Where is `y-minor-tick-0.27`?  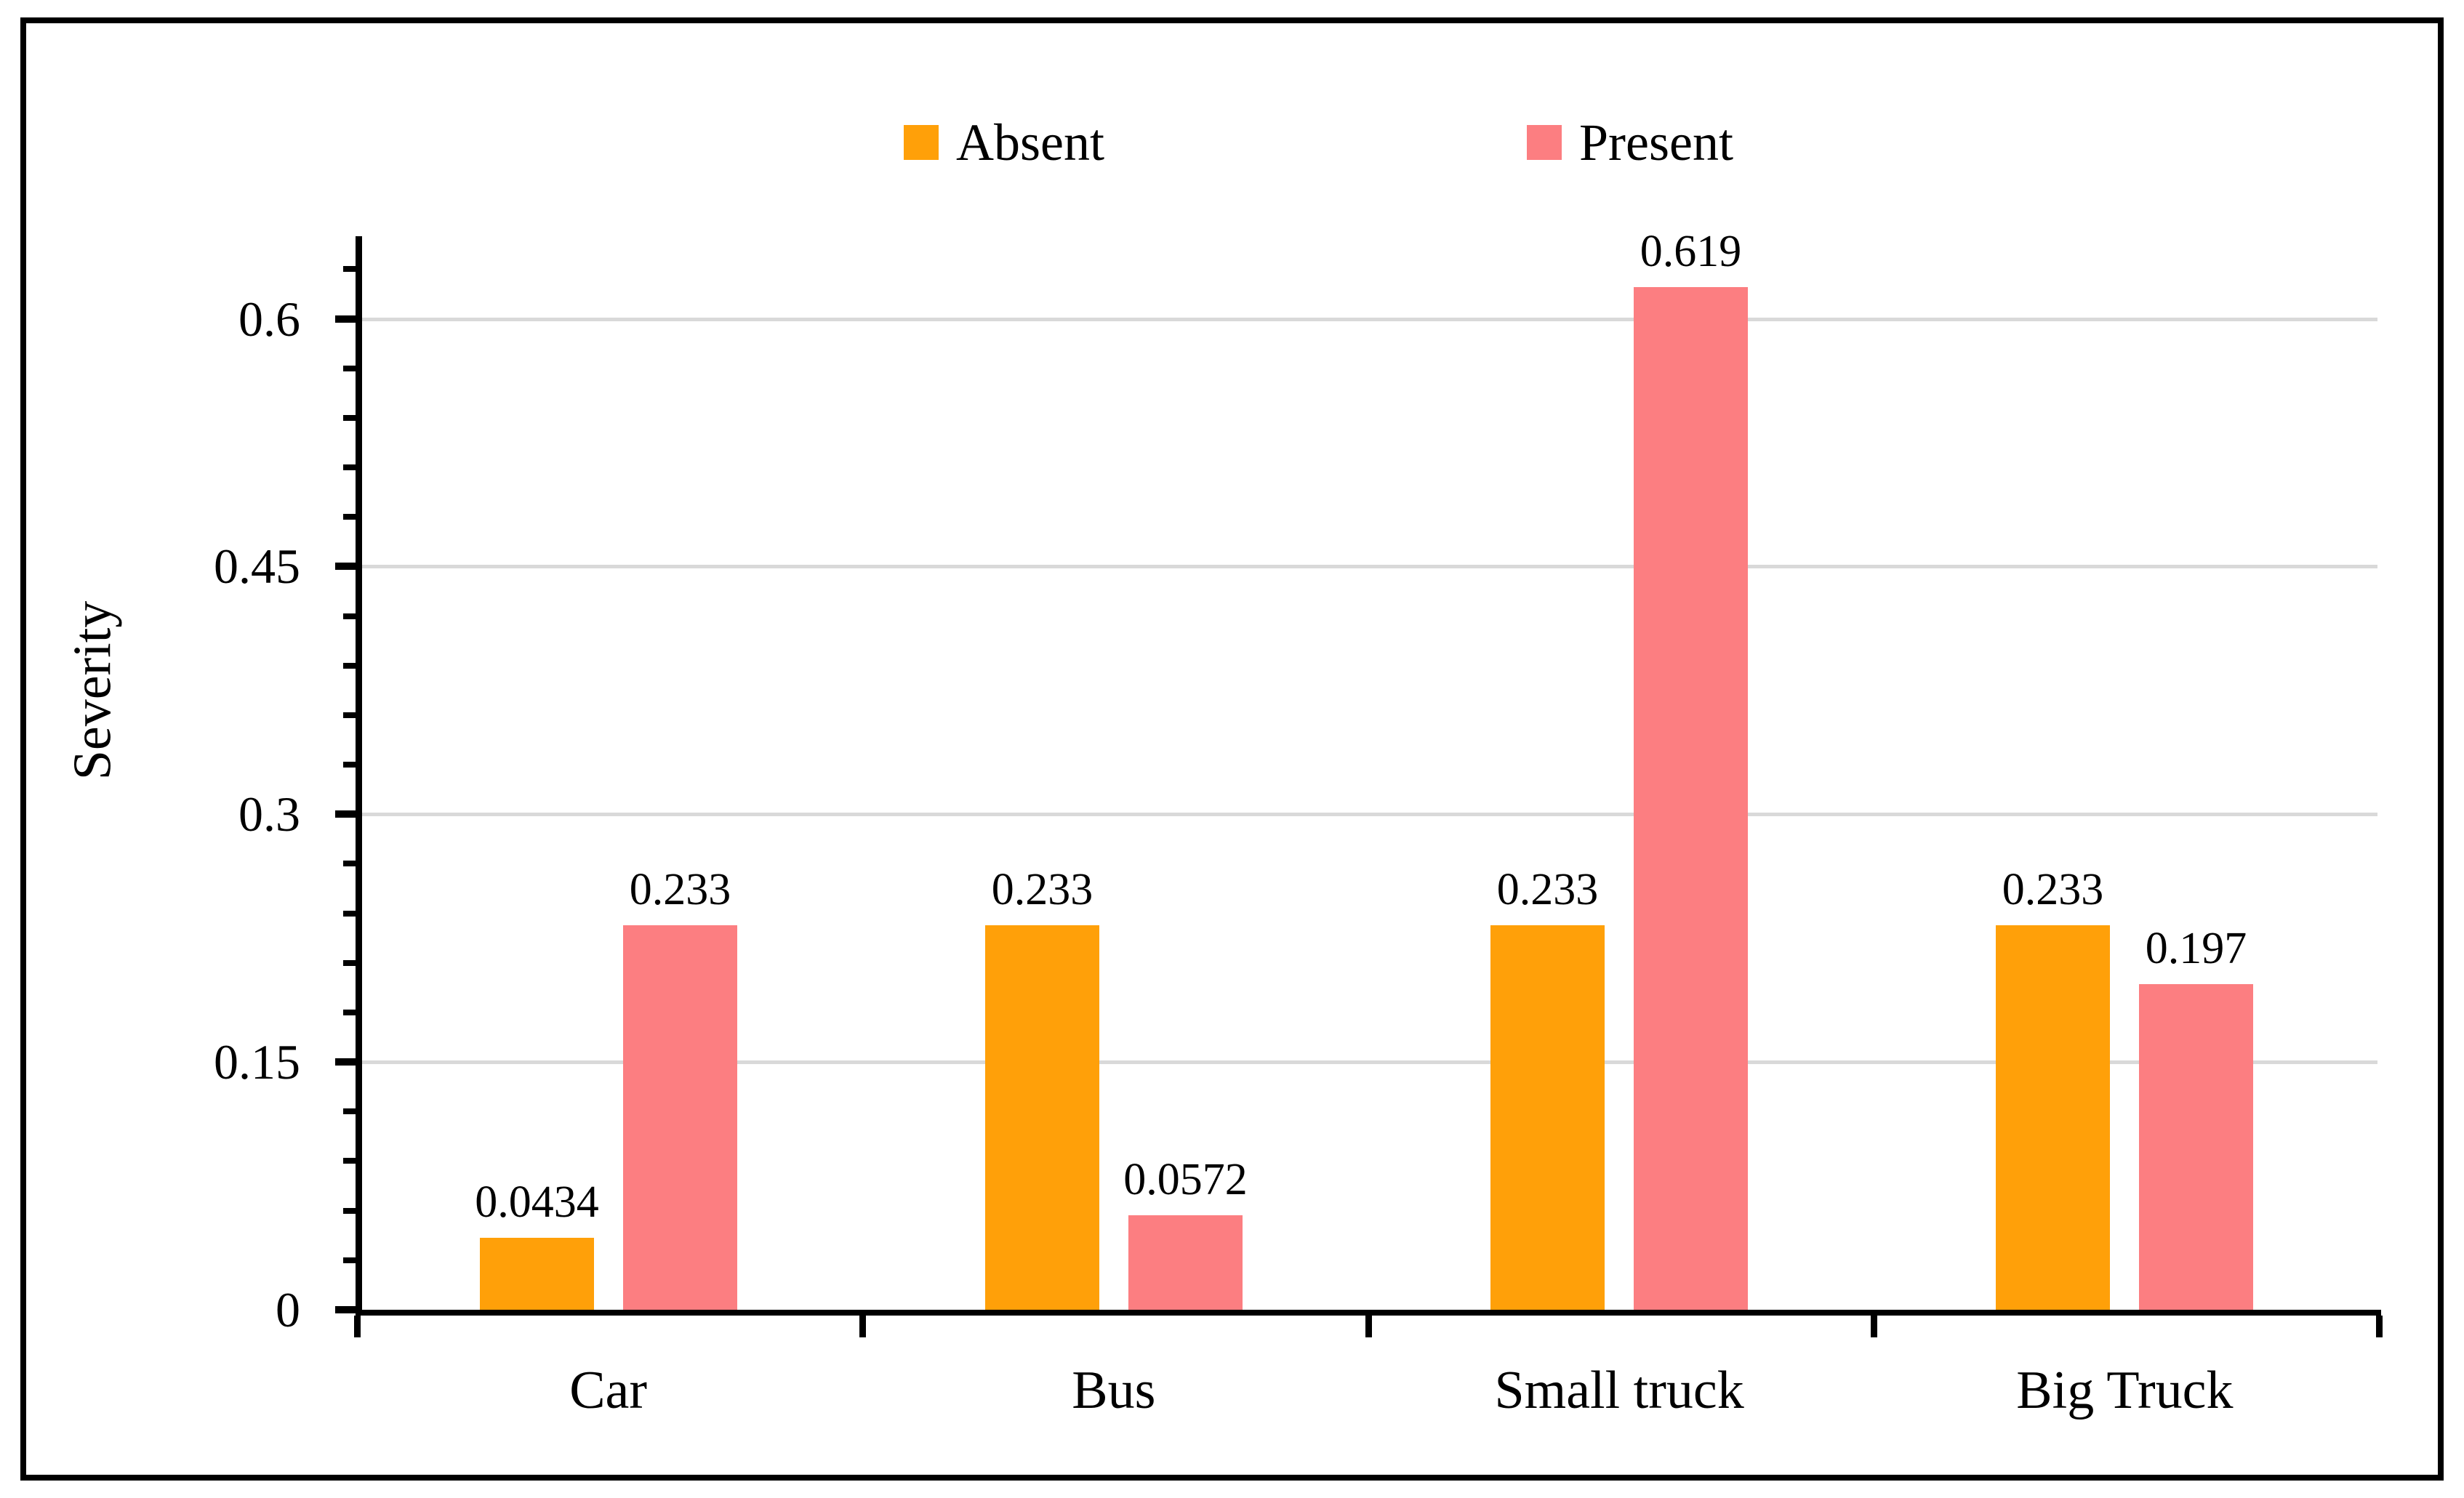 y-minor-tick-0.27 is located at coordinates (349, 864).